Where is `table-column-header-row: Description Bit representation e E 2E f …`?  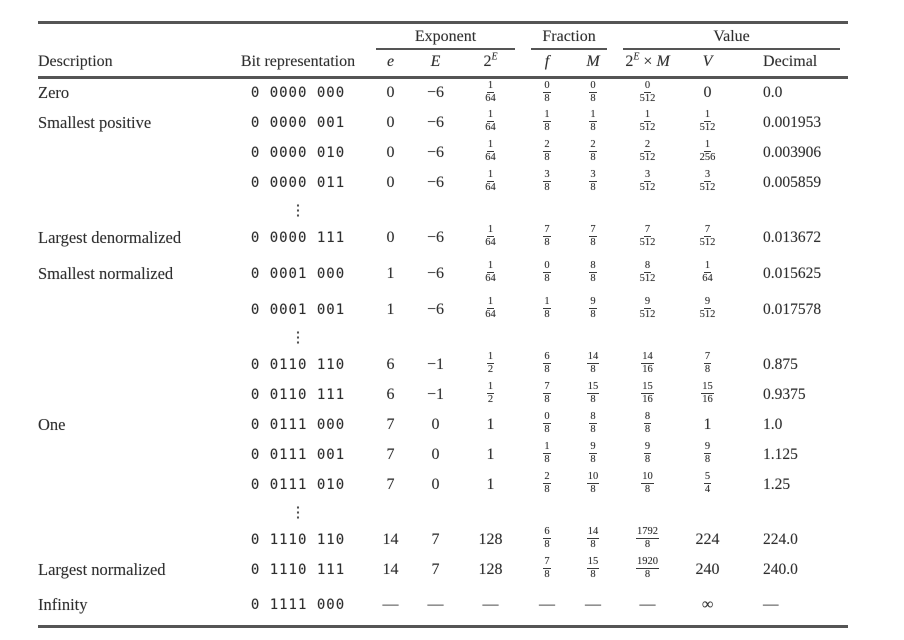
table-column-header-row: Description Bit representation e E 2E f … is located at coordinates (443, 64).